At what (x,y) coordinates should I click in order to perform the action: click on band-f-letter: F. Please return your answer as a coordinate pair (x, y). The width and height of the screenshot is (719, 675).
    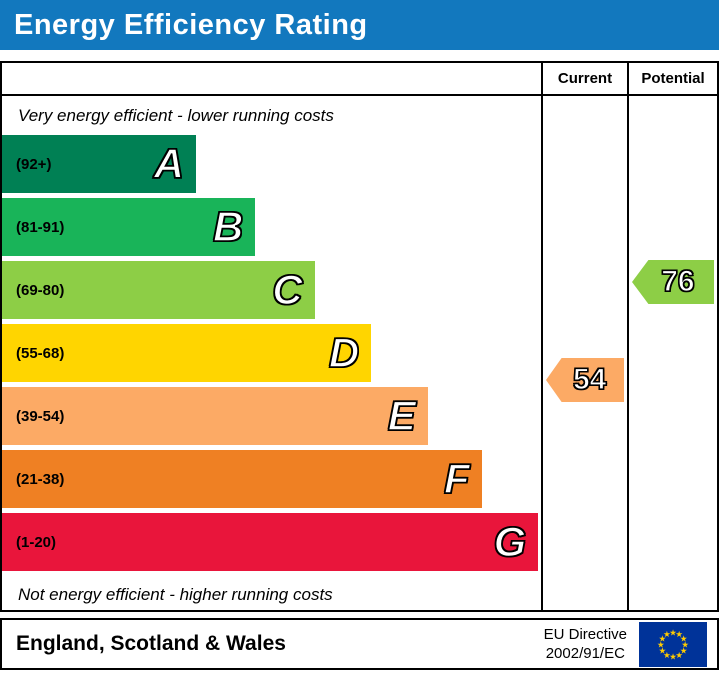
    Looking at the image, I should click on (456, 478).